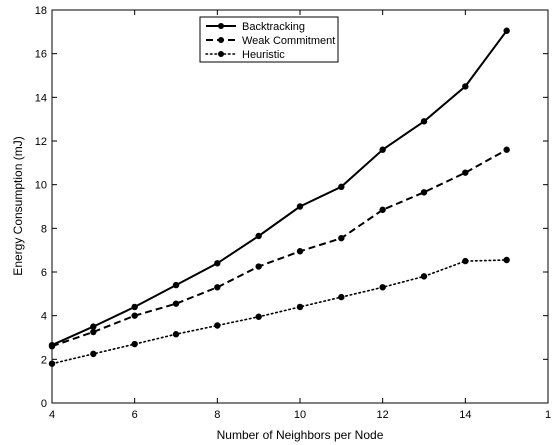 Image resolution: width=552 pixels, height=445 pixels. I want to click on legend-entry: Backtracking, so click(255, 27).